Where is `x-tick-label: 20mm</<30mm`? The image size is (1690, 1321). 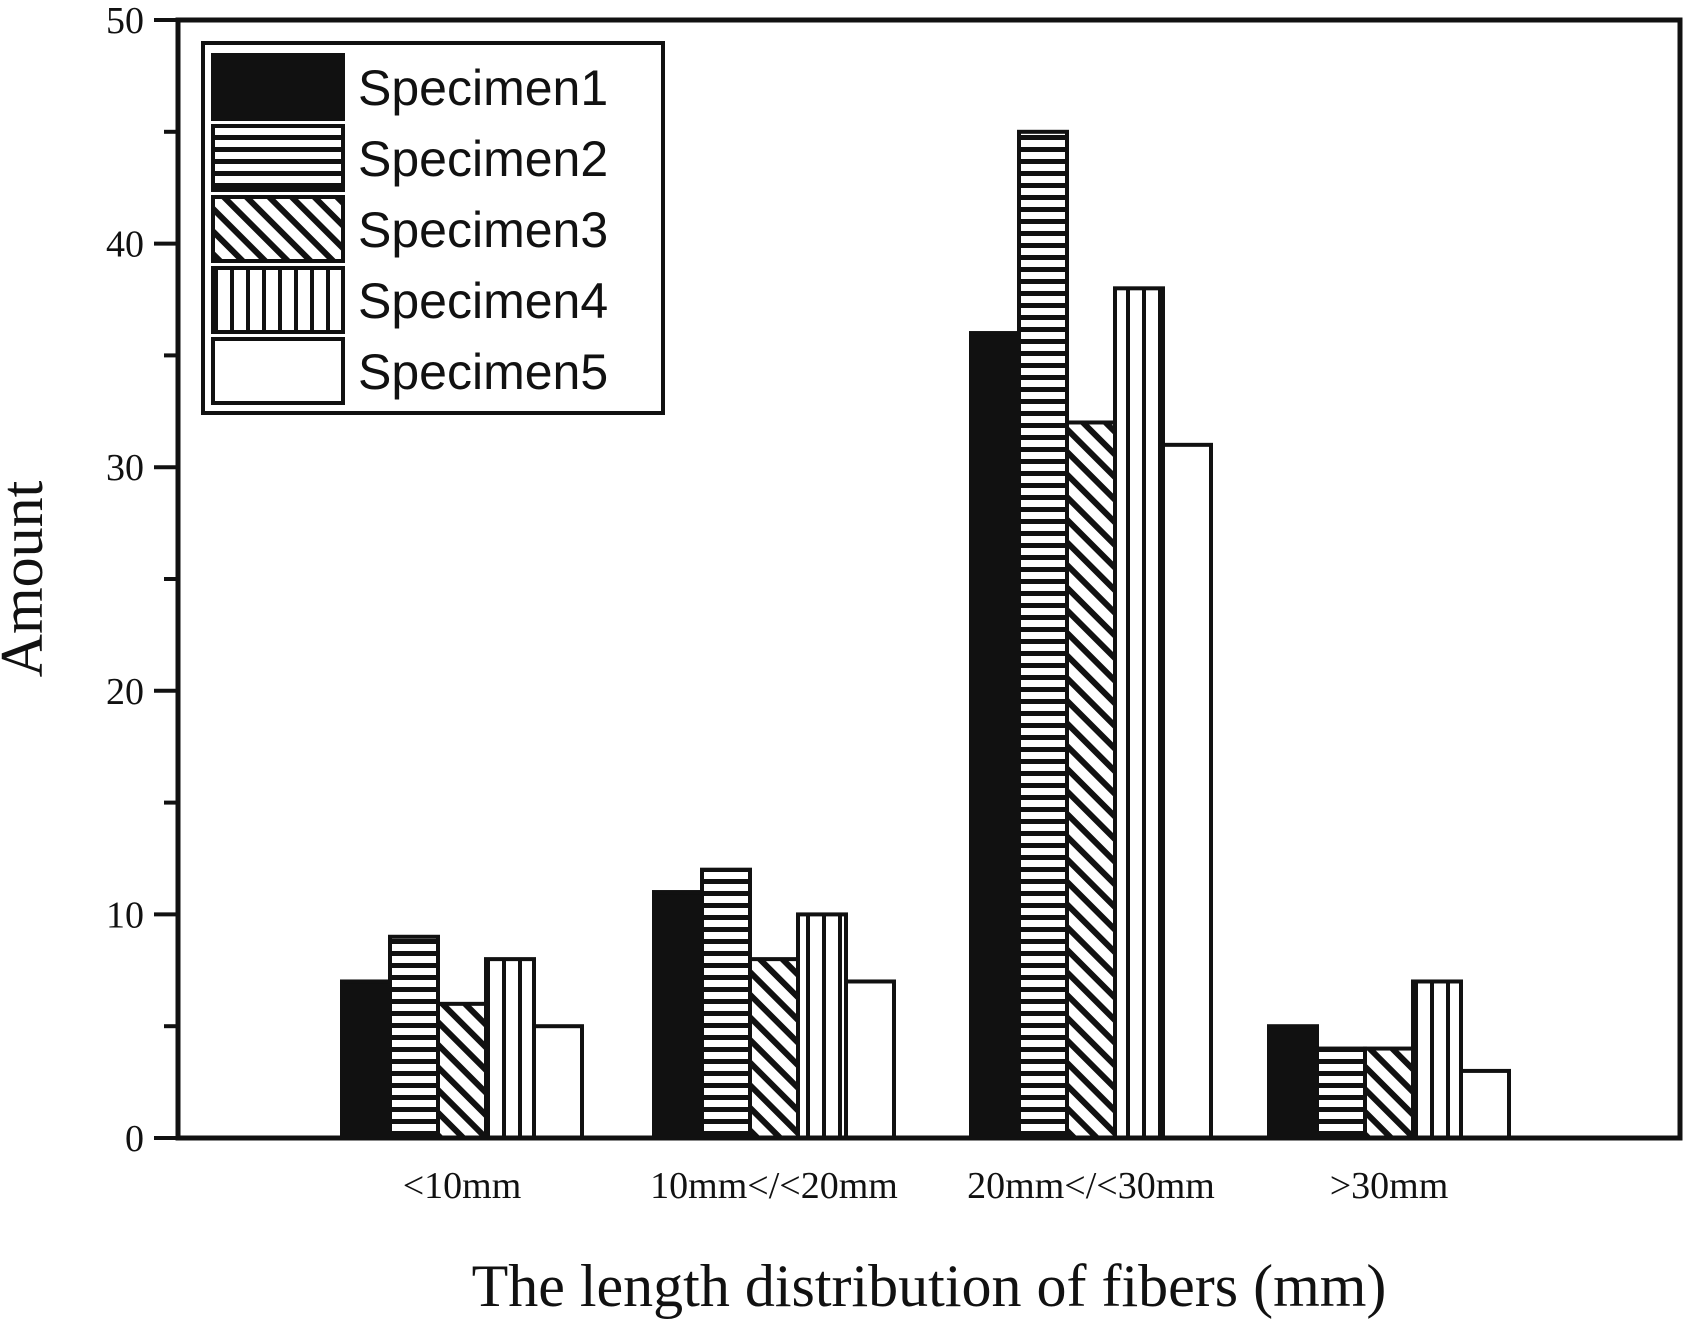 x-tick-label: 20mm</<30mm is located at coordinates (1091, 1186).